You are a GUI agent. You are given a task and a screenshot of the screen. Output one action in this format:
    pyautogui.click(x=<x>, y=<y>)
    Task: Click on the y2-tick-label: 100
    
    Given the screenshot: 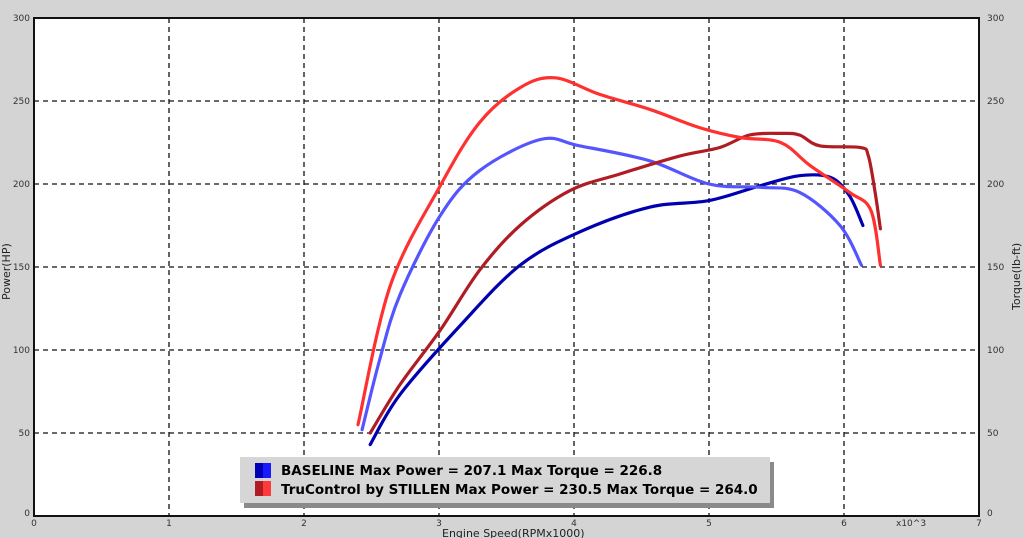 What is the action you would take?
    pyautogui.click(x=995, y=351)
    